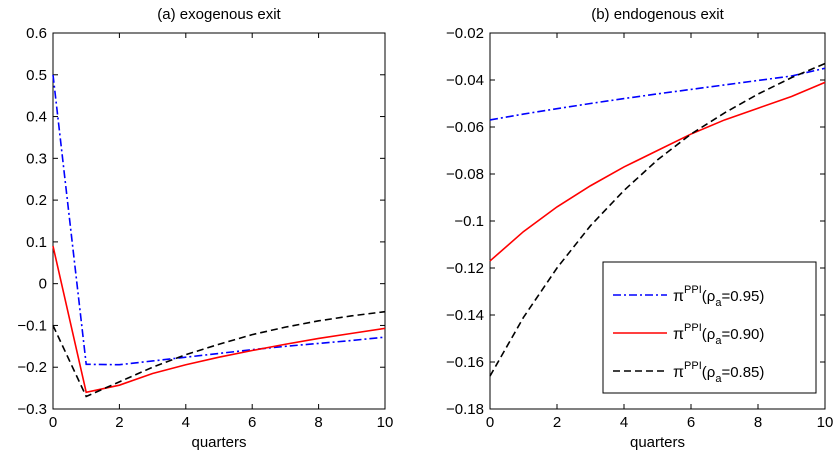  What do you see at coordinates (465, 315) in the screenshot?
I see `y-tick-label: −0.14` at bounding box center [465, 315].